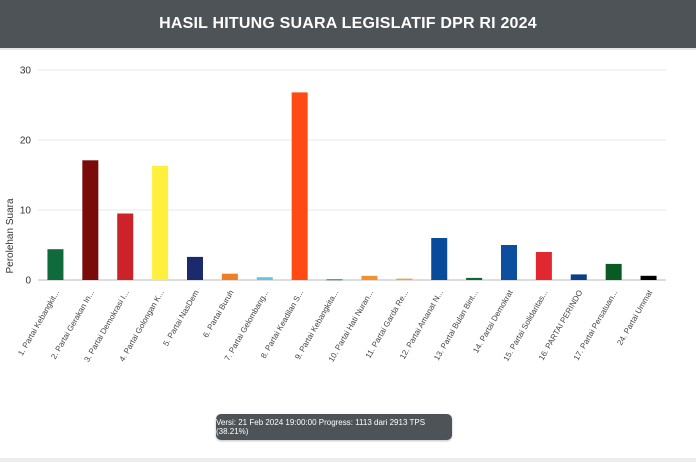 The image size is (696, 462). What do you see at coordinates (181, 317) in the screenshot?
I see `x-tick-label: 5. Partai NasDem` at bounding box center [181, 317].